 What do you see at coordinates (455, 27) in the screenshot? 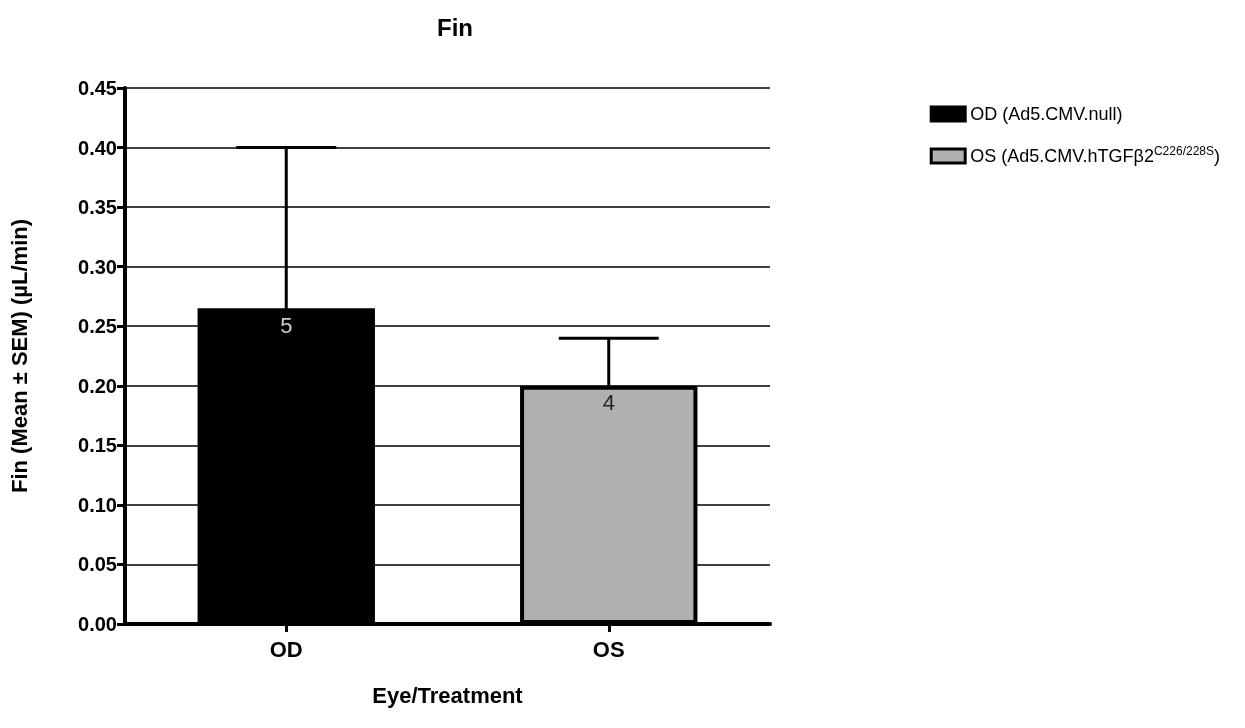
I see `chart-title: Fin` at bounding box center [455, 27].